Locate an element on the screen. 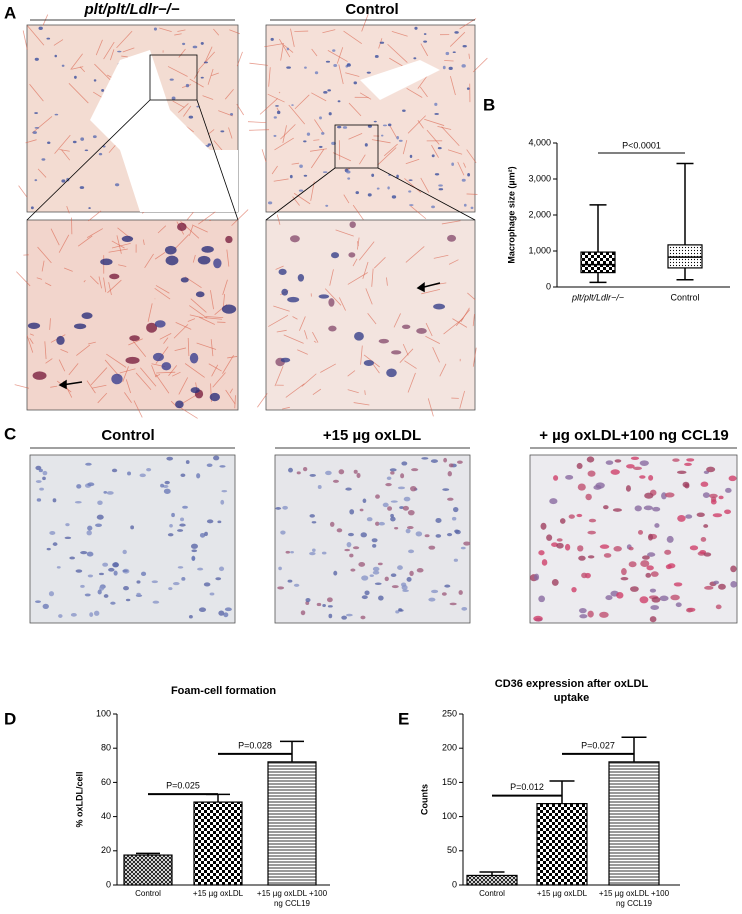 This screenshot has height=914, width=742. micrograph is located at coordinates (370, 315).